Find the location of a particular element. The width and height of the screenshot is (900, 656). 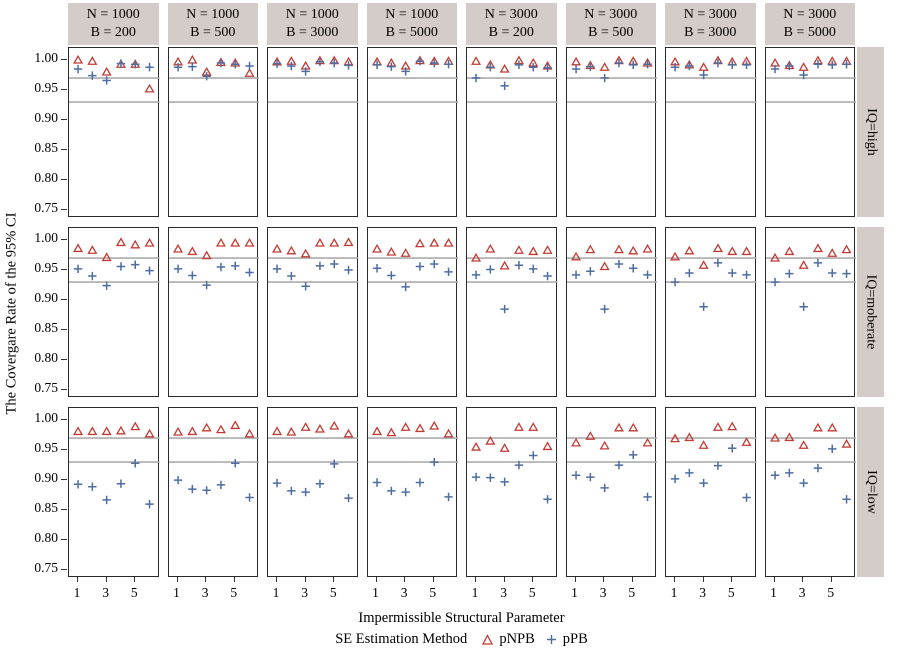

row-strip-IQ=high: IQ=high is located at coordinates (870, 132).